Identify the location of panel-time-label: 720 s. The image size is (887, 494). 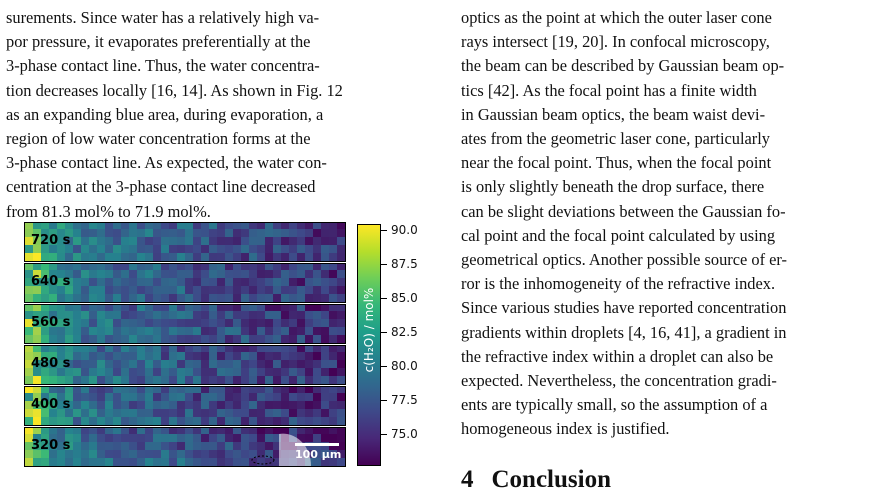
(51, 240).